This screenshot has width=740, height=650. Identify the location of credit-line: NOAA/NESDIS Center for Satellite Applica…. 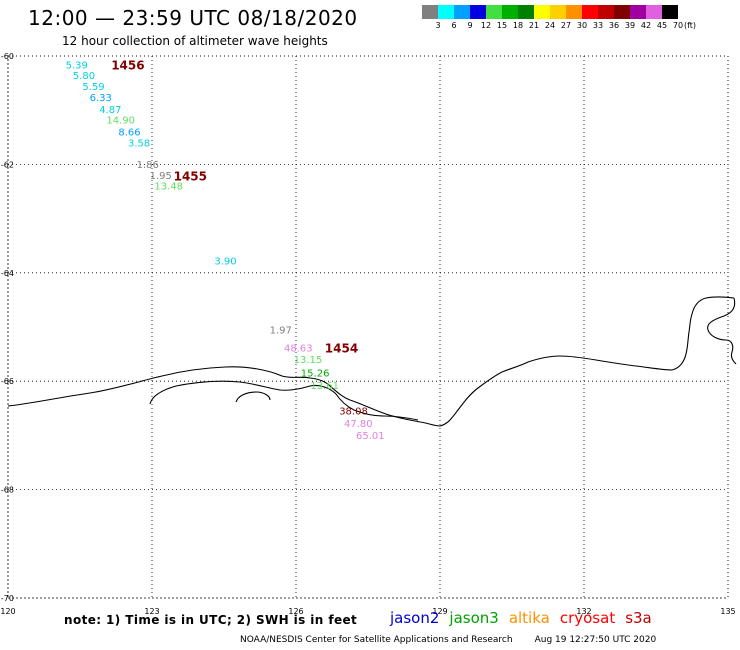
(448, 640).